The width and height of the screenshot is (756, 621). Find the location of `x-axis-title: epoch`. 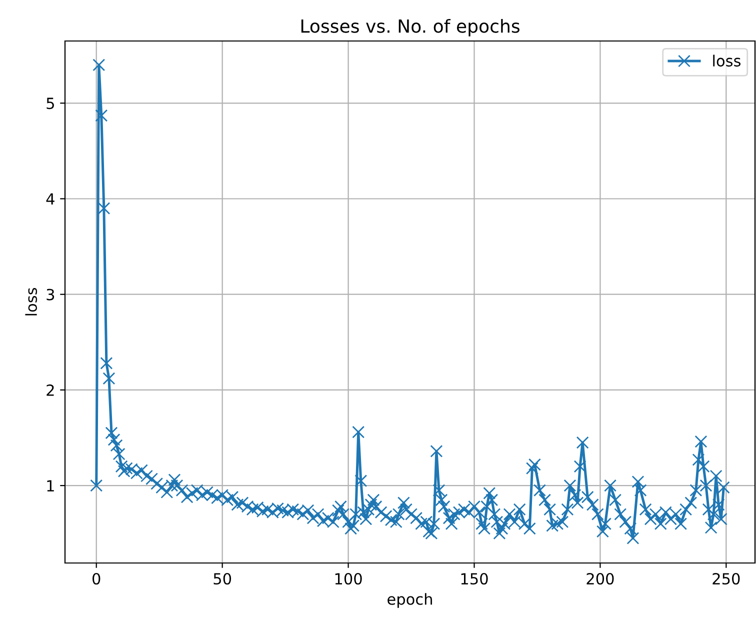

x-axis-title: epoch is located at coordinates (410, 600).